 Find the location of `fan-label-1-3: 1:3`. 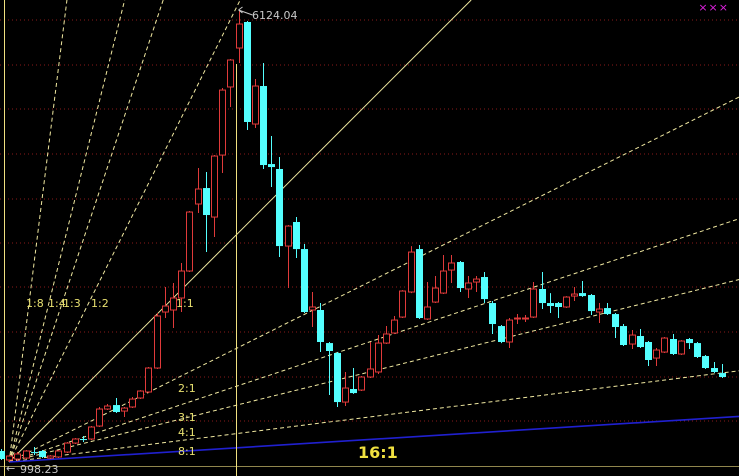

fan-label-1-3: 1:3 is located at coordinates (72, 303).